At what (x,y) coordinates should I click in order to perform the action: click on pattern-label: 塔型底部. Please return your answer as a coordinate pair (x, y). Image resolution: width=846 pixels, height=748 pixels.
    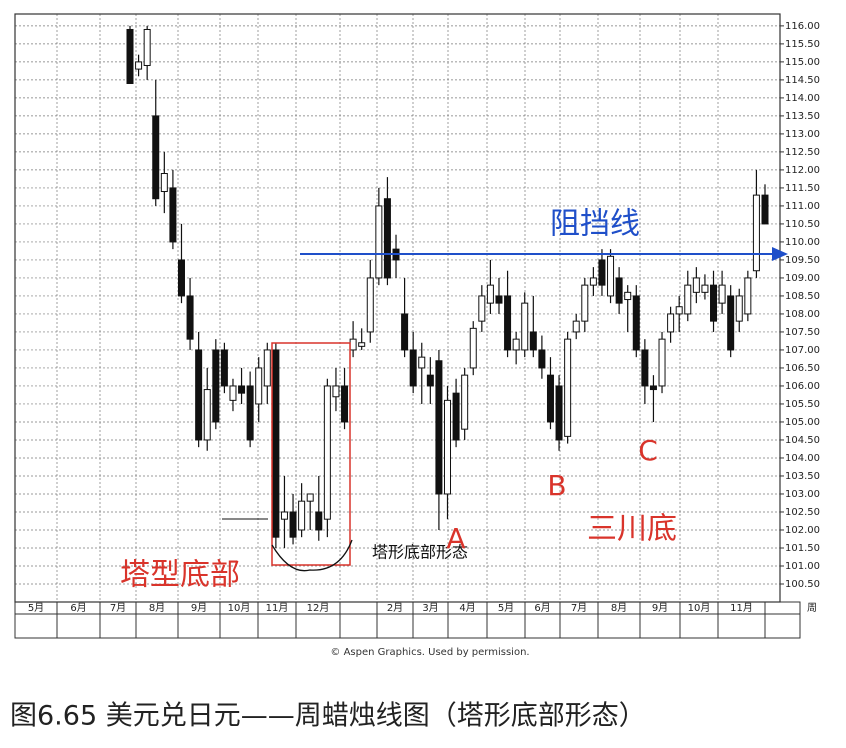
    Looking at the image, I should click on (180, 575).